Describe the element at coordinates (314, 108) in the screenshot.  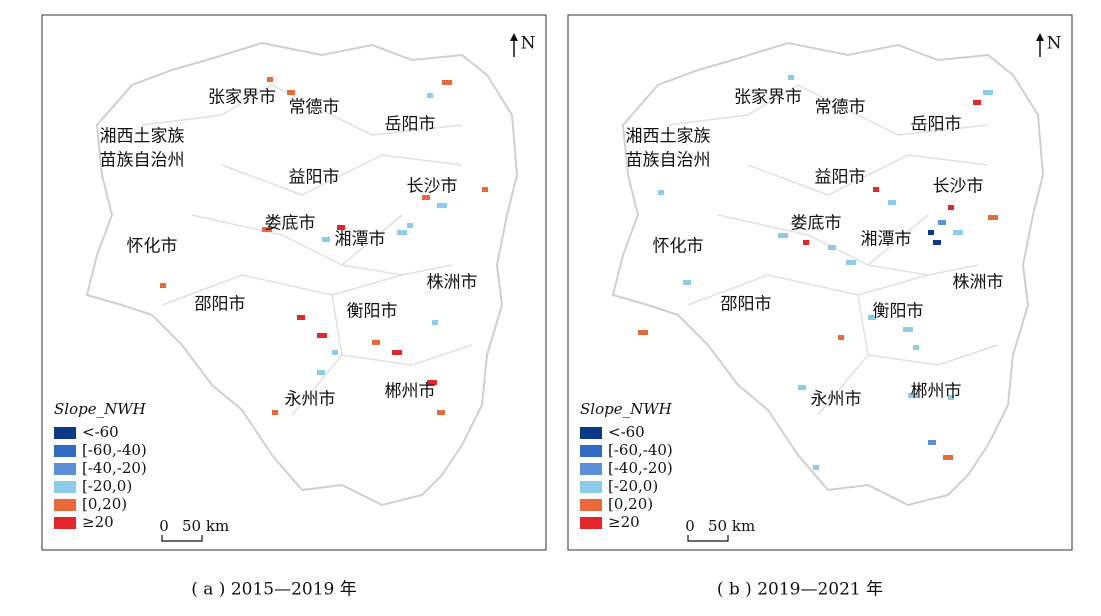
I see `city-label: 常德市` at that location.